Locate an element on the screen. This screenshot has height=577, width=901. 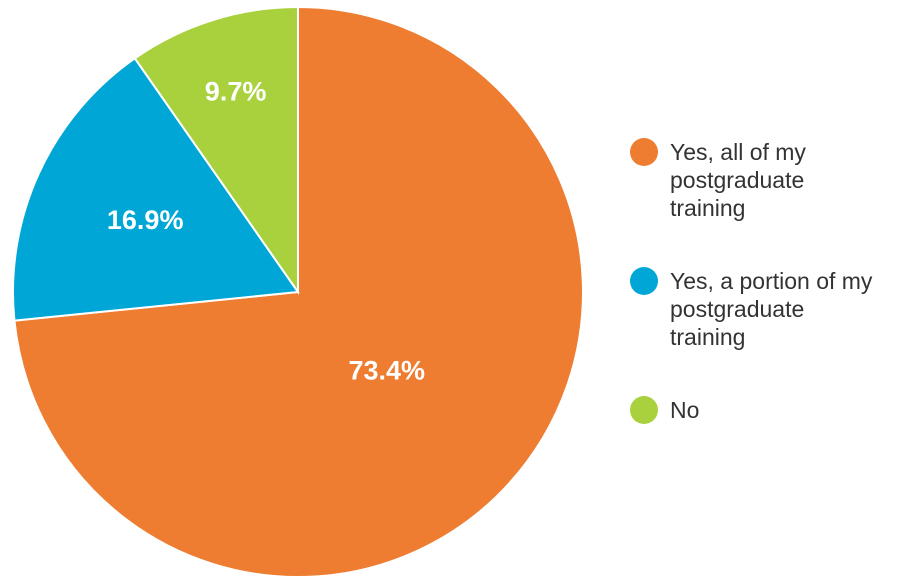
legend-label: Yes, all of my postgraduate training is located at coordinates (738, 180).